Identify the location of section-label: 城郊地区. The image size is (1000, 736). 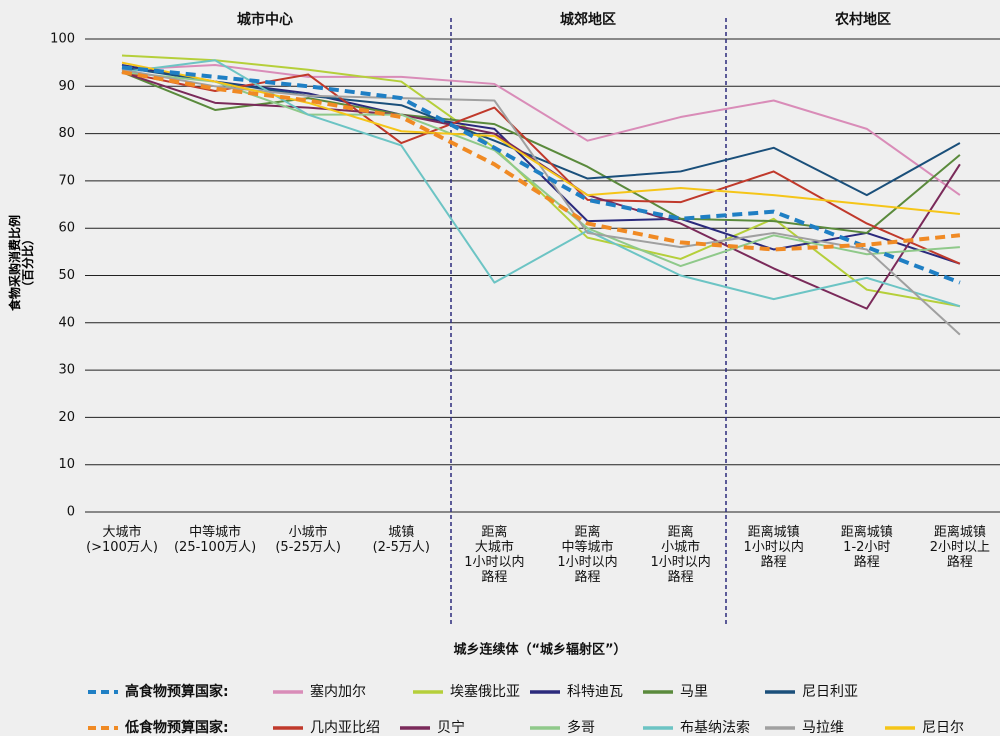
(588, 19).